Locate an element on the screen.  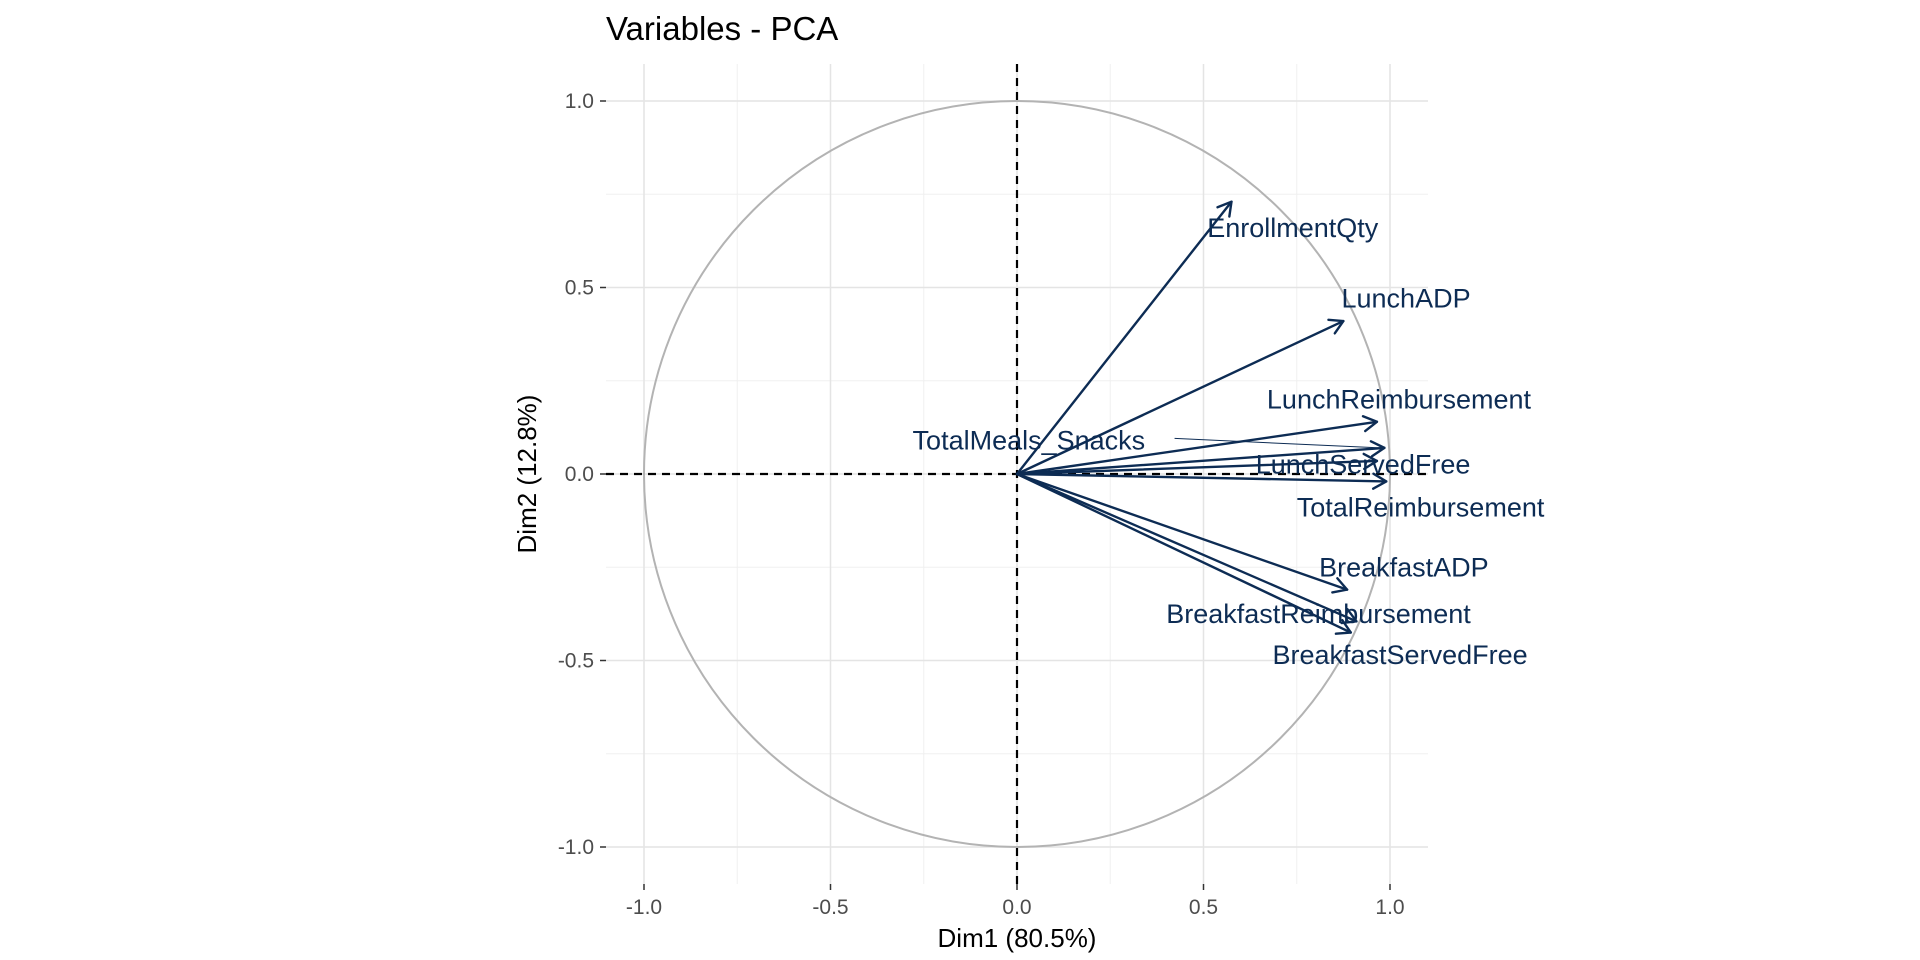
vector-breakfastreimbursement is located at coordinates (1186, 547).